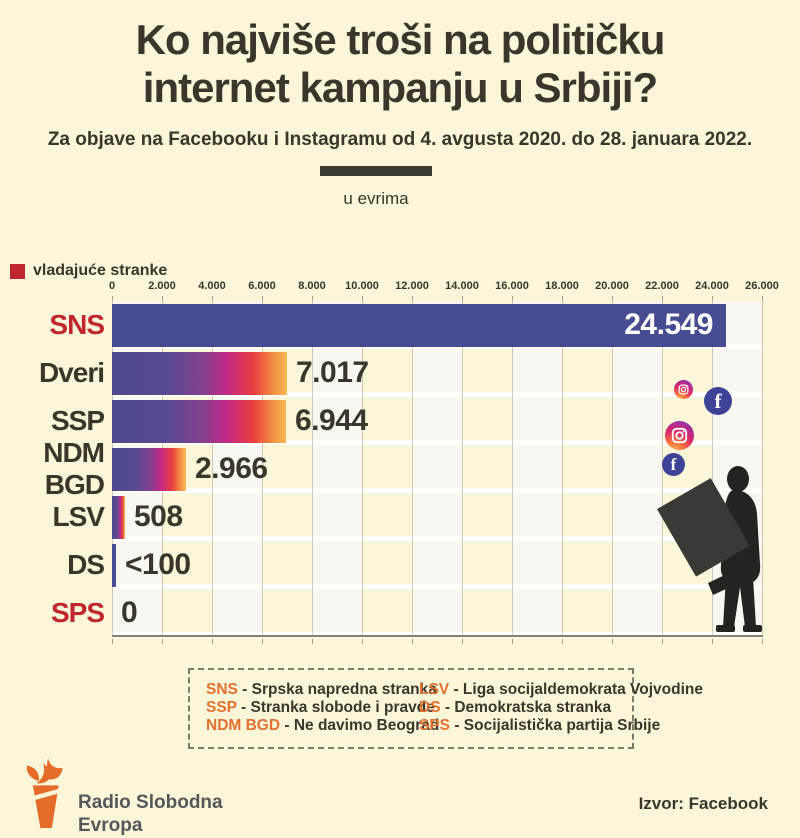  What do you see at coordinates (71, 372) in the screenshot?
I see `category-label: Dveri` at bounding box center [71, 372].